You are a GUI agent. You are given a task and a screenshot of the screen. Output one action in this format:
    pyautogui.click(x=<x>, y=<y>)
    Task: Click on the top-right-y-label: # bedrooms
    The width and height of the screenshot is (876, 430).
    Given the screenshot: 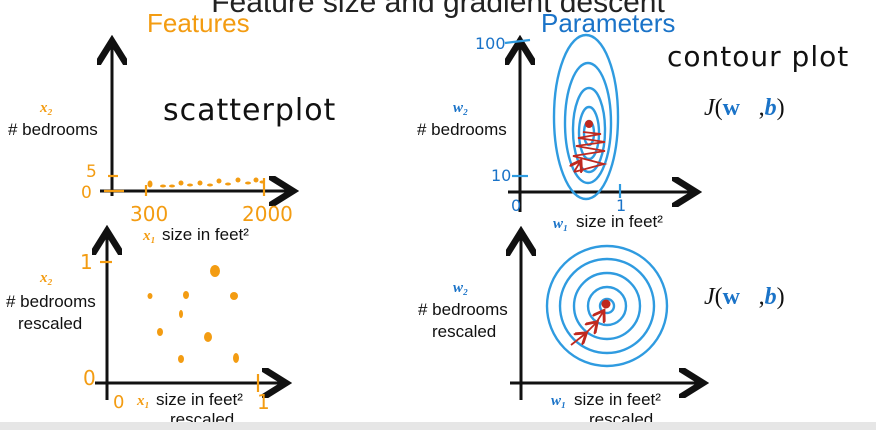 What is the action you would take?
    pyautogui.click(x=462, y=129)
    